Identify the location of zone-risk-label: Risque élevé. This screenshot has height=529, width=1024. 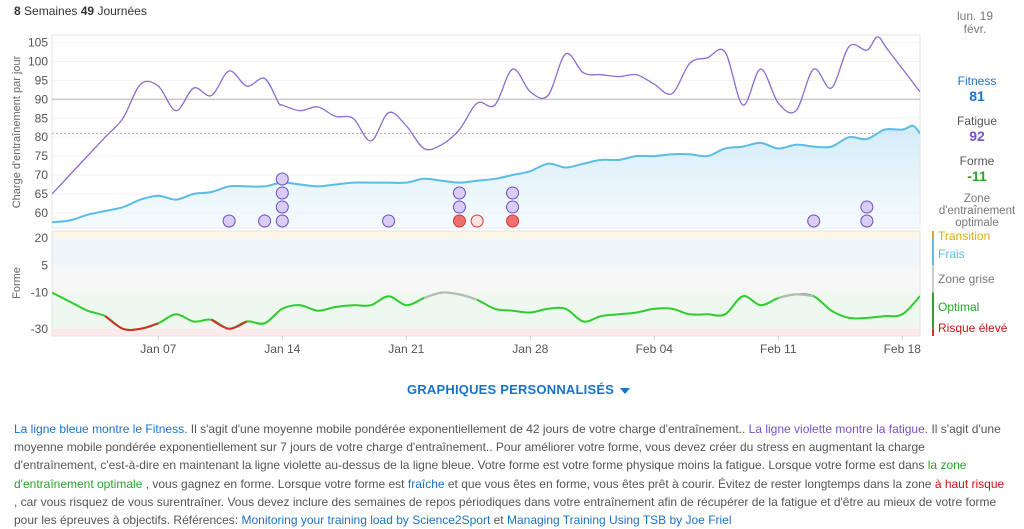
(973, 328).